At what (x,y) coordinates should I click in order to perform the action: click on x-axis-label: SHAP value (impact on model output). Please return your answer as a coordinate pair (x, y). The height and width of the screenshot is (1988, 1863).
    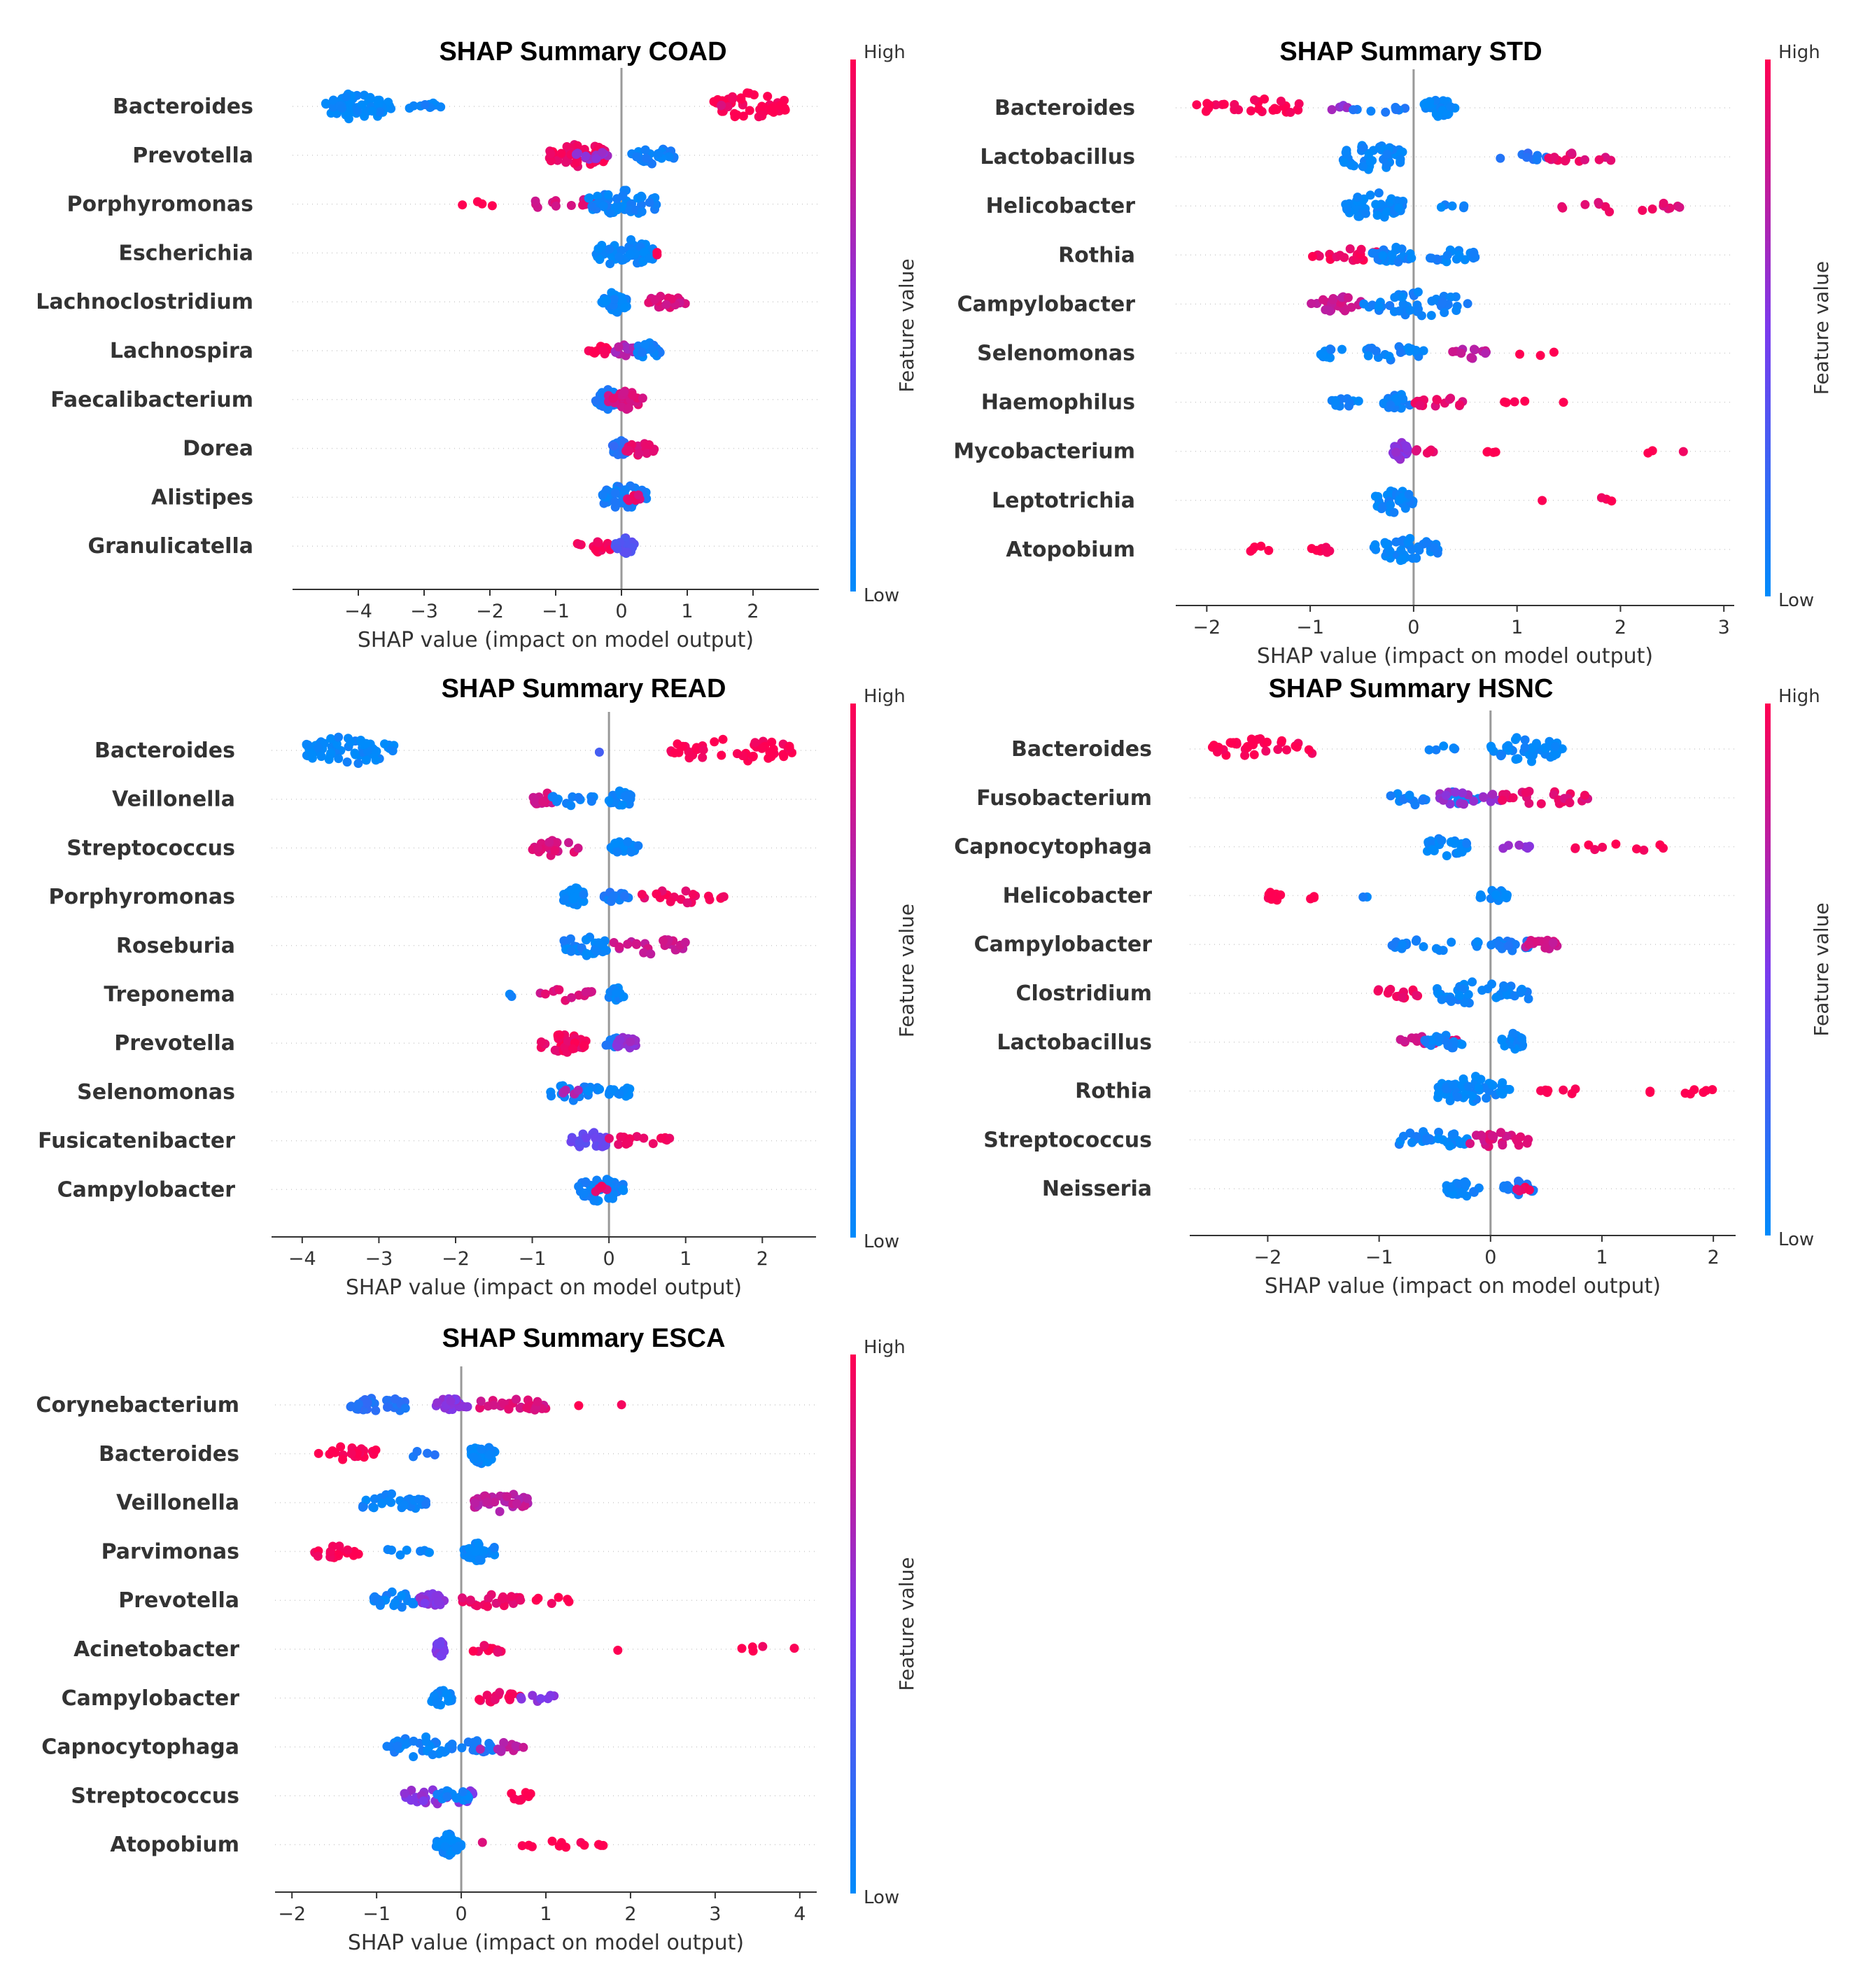
    Looking at the image, I should click on (546, 1943).